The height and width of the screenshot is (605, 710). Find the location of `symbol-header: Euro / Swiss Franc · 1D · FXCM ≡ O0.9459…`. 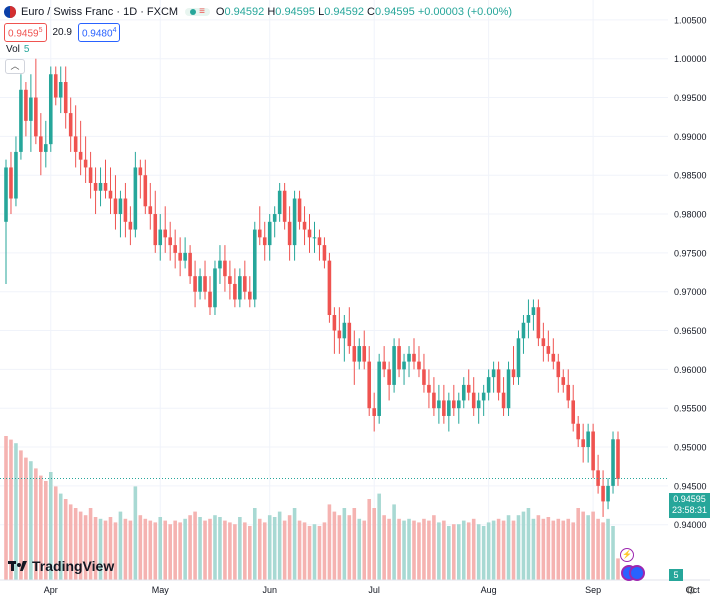

symbol-header: Euro / Swiss Franc · 1D · FXCM ≡ O0.9459… is located at coordinates (258, 12).